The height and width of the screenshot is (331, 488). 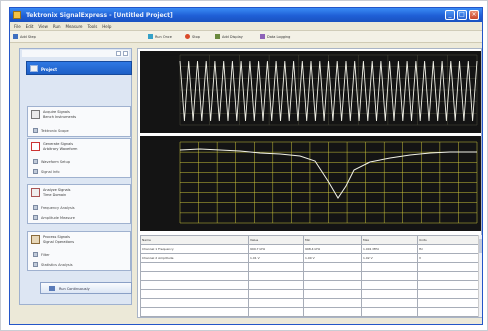 I want to click on analyze-icon, so click(x=35, y=192).